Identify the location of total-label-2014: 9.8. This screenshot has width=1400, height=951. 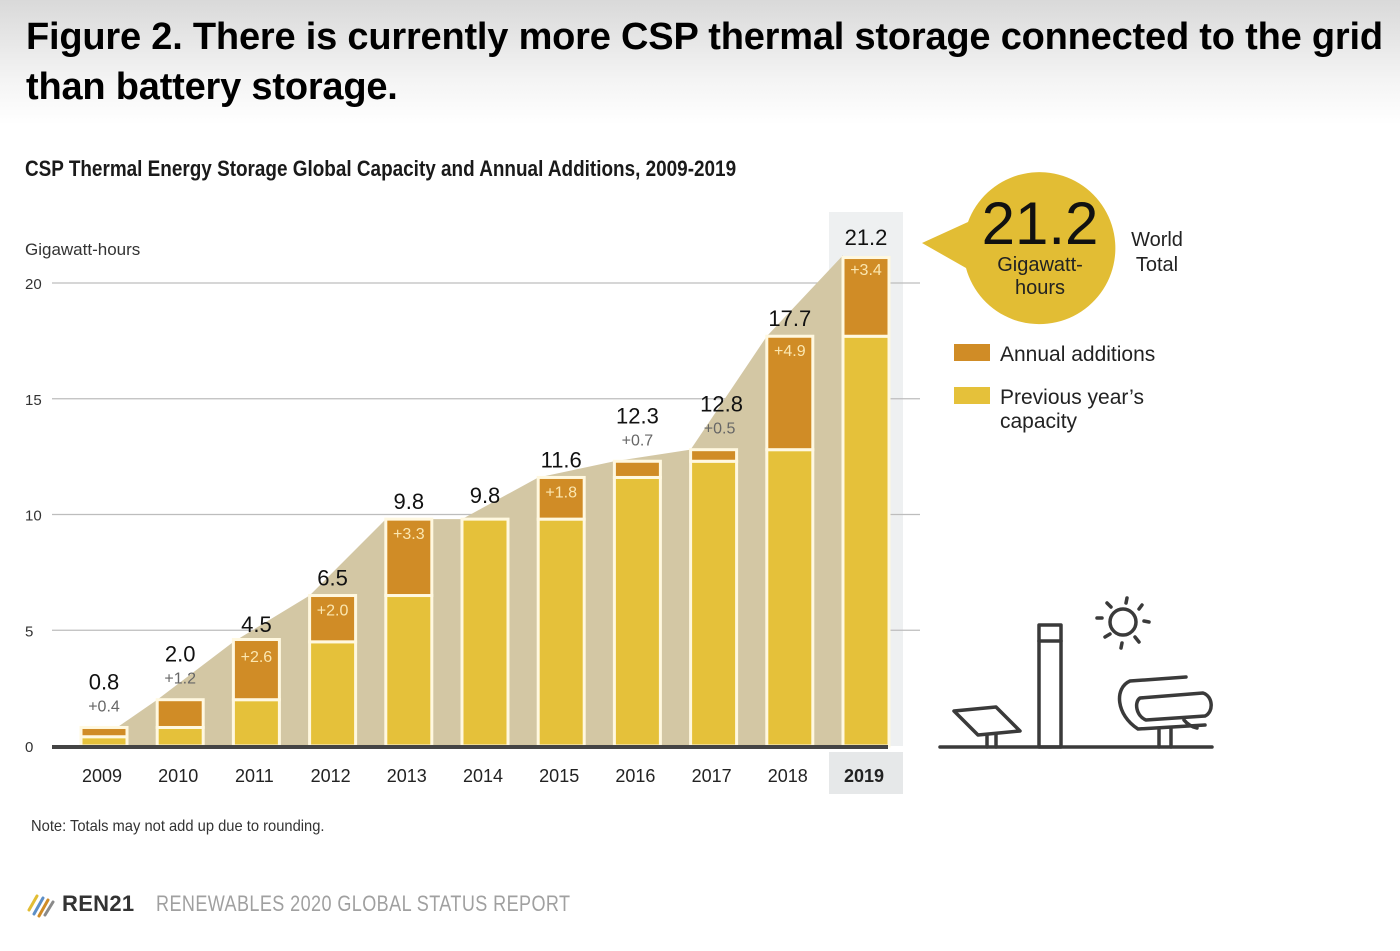
(485, 495).